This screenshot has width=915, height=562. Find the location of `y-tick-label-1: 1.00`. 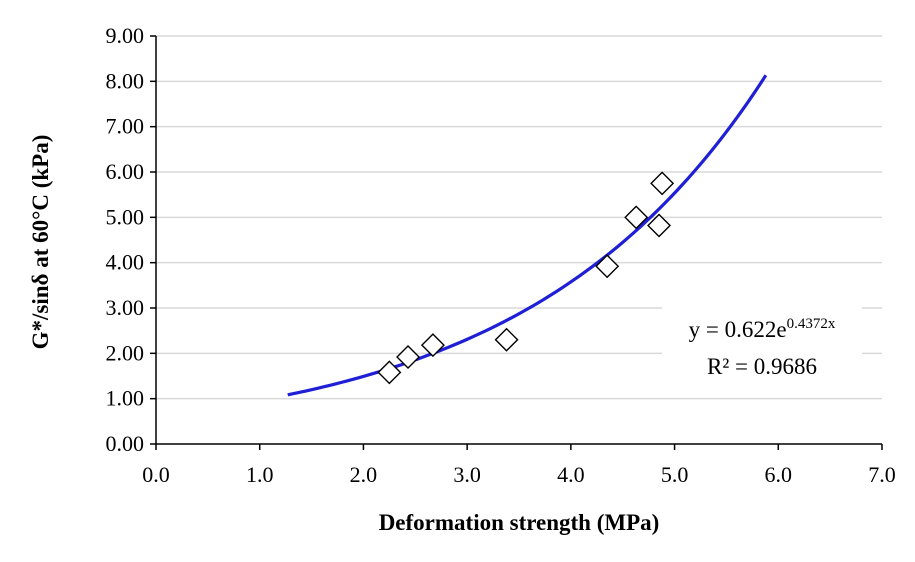

y-tick-label-1: 1.00 is located at coordinates (125, 398).